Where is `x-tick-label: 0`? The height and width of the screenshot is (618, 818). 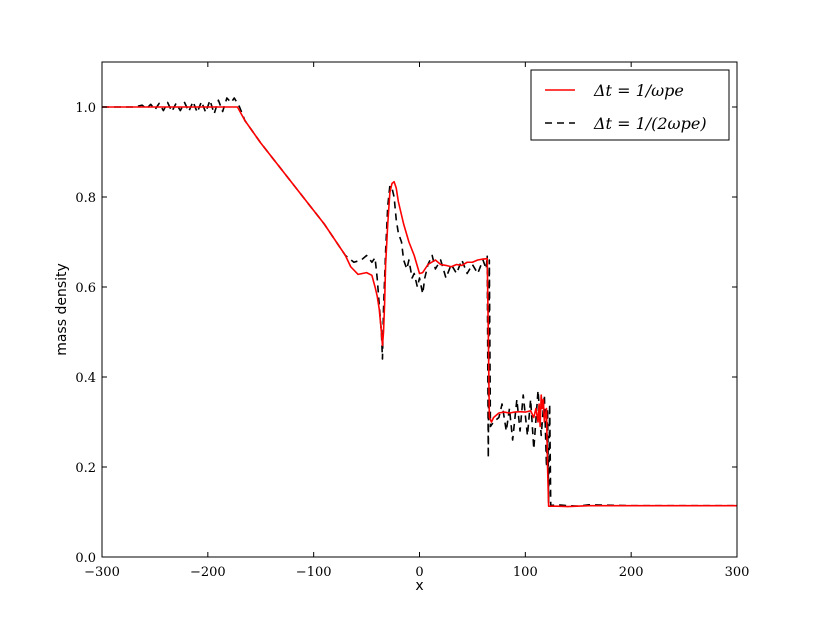
x-tick-label: 0 is located at coordinates (419, 572).